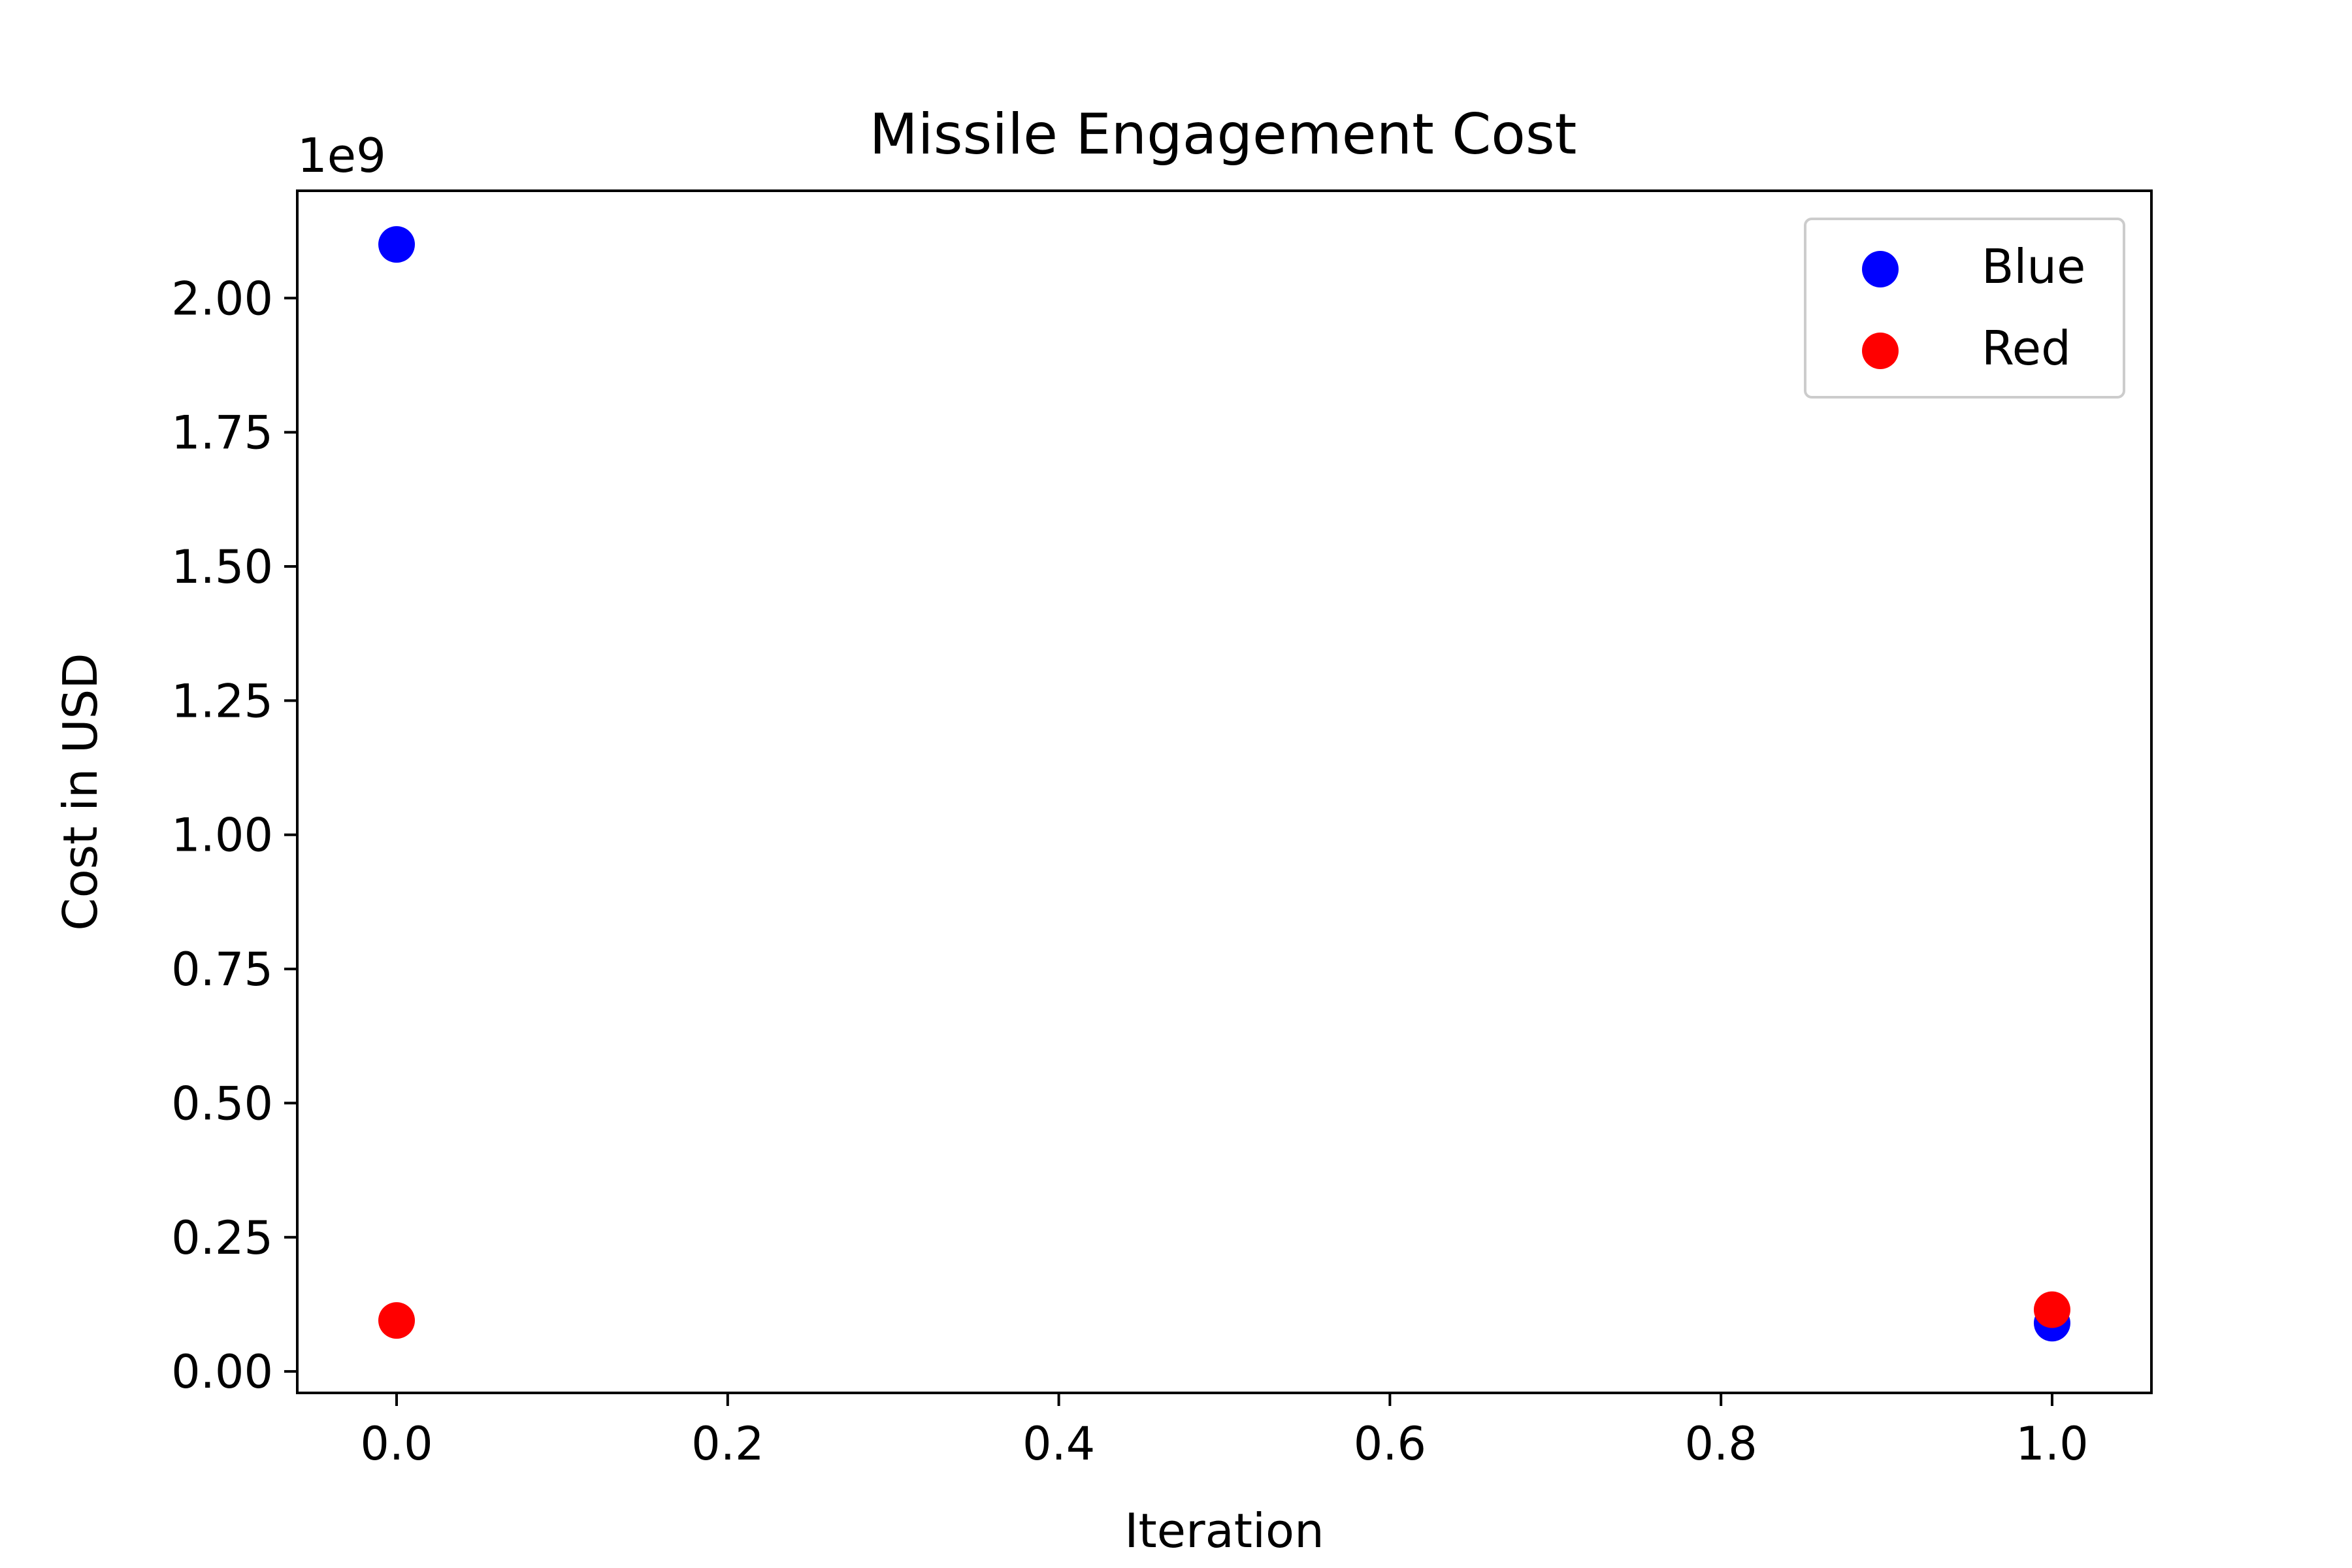 The image size is (2352, 1568). I want to click on x-tick-label: 0.2, so click(727, 1444).